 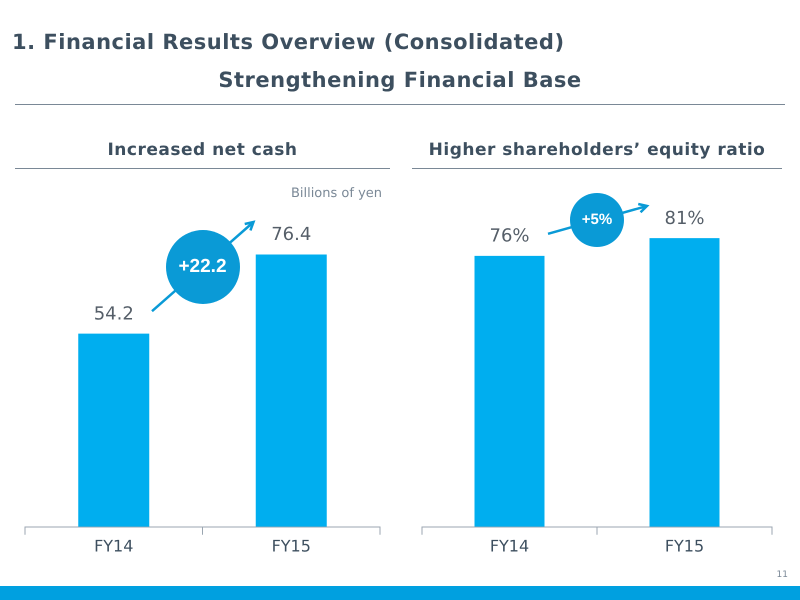 What do you see at coordinates (288, 42) in the screenshot?
I see `text: 1. Financial Results Overview (Consolidated)` at bounding box center [288, 42].